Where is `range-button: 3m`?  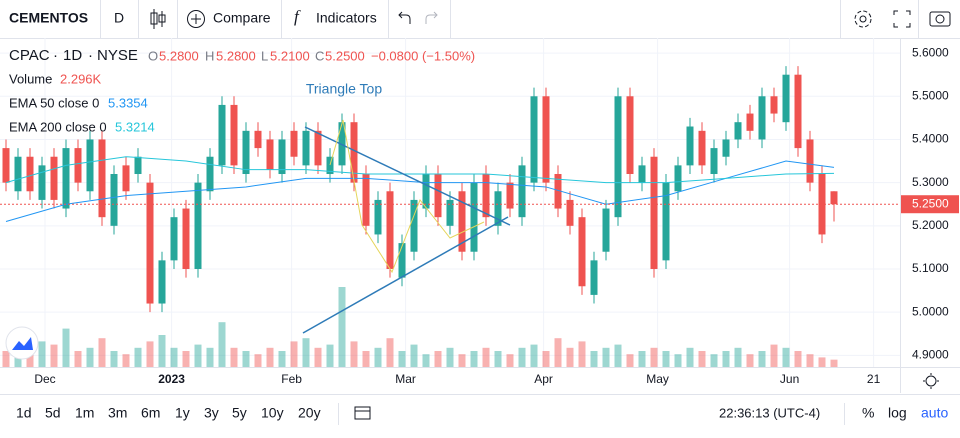
range-button: 3m is located at coordinates (117, 413).